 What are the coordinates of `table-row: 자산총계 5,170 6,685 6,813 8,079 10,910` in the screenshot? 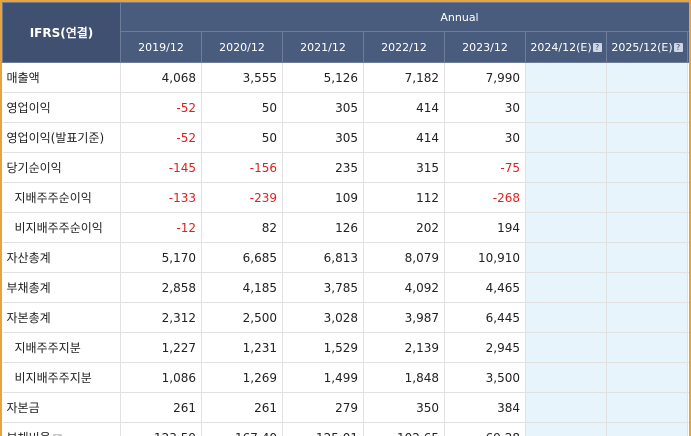 It's located at (345, 257).